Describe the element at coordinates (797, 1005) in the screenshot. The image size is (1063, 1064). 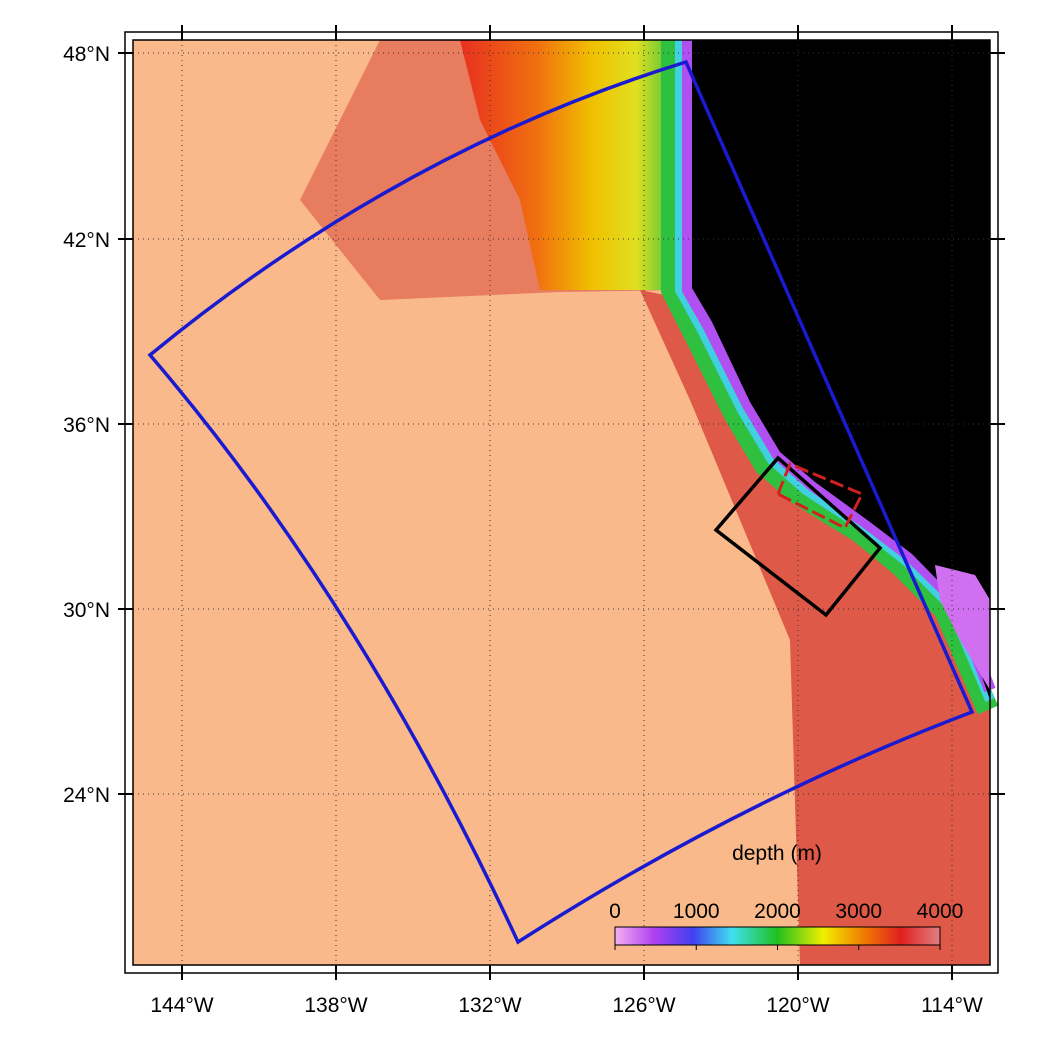
I see `lon-label: 120°W` at that location.